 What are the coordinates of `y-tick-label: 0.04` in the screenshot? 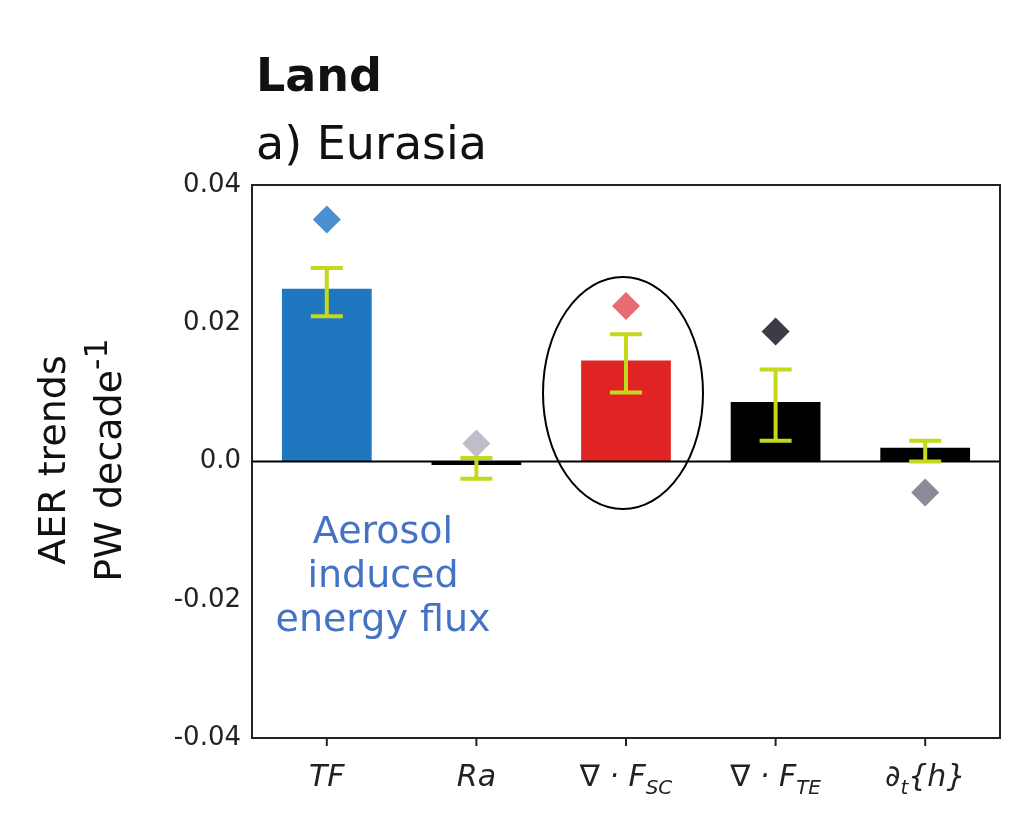 It's located at (212, 182).